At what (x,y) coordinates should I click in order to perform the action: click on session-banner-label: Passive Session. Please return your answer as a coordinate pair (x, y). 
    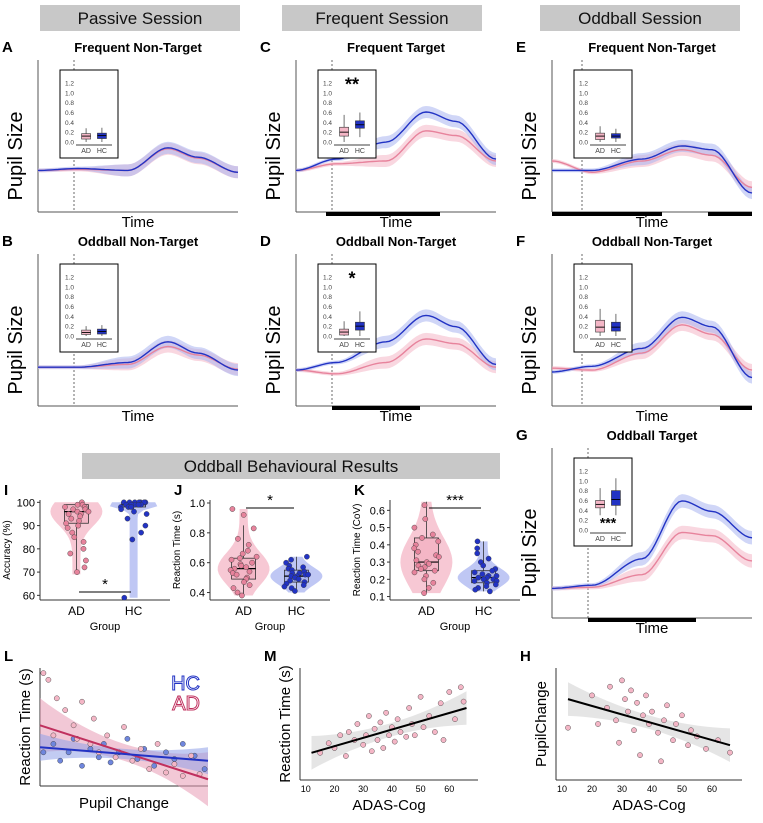
    Looking at the image, I should click on (140, 18).